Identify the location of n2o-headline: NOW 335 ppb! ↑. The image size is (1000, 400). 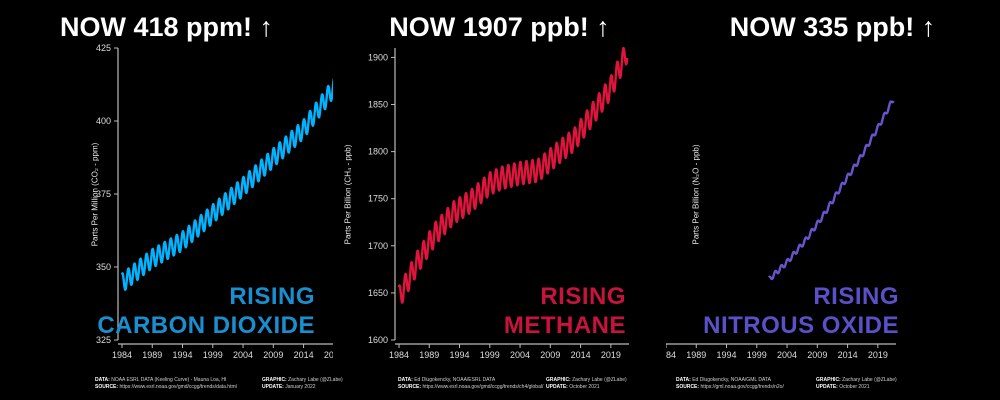
(832, 27).